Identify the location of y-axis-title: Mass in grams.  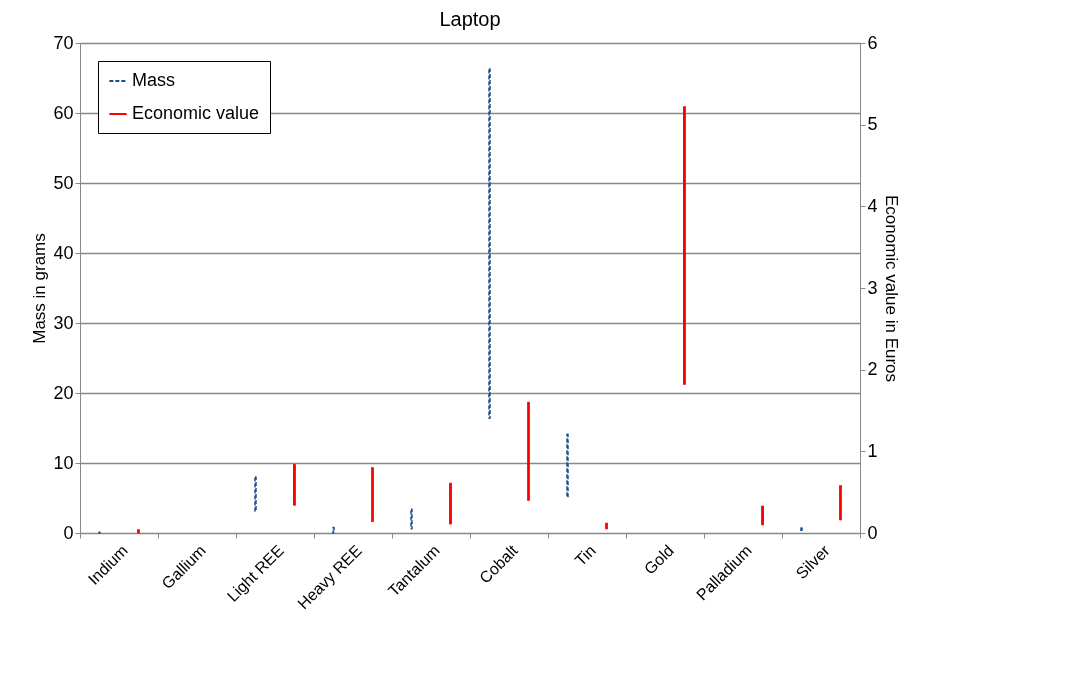
(40, 288).